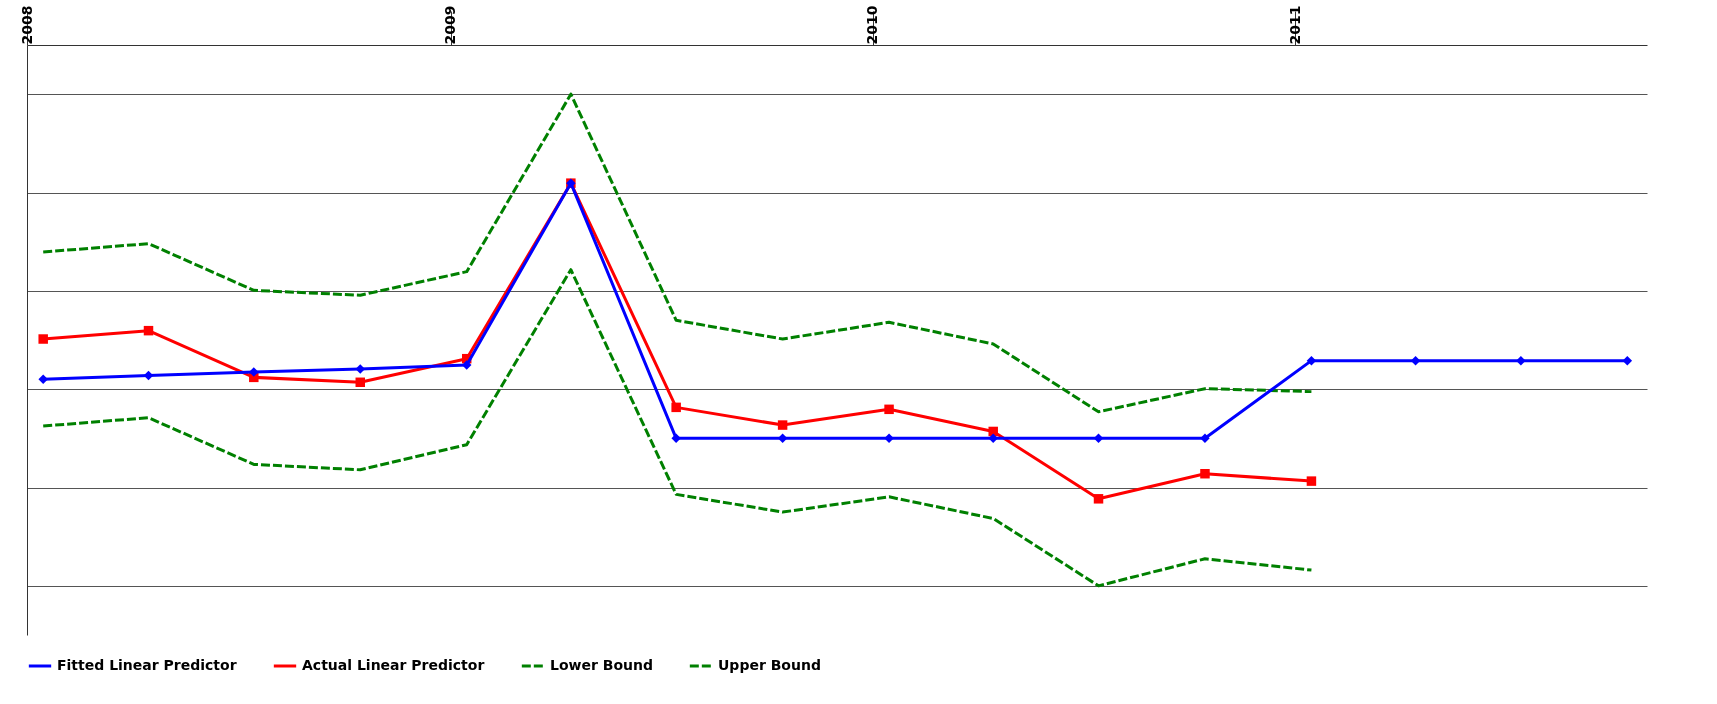 Image resolution: width=1717 pixels, height=704 pixels. Describe the element at coordinates (147, 665) in the screenshot. I see `legend-label: Fitted Linear Predictor` at that location.